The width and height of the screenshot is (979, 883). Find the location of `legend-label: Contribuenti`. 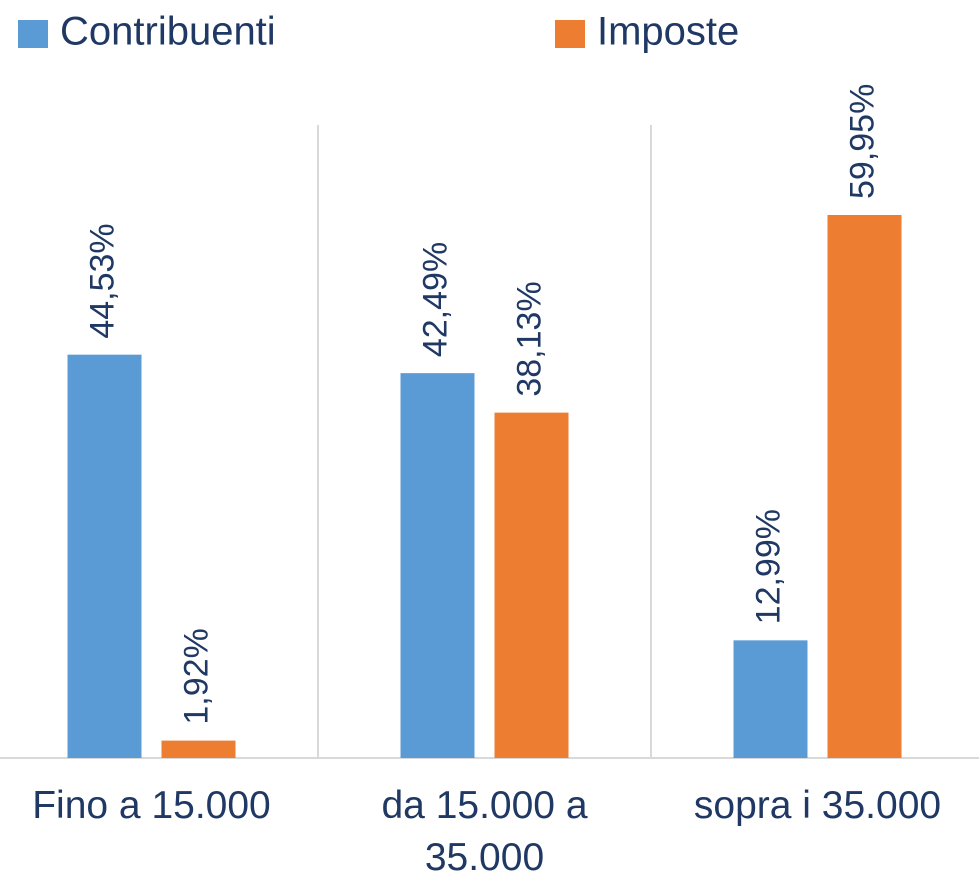

legend-label: Contribuenti is located at coordinates (168, 32).